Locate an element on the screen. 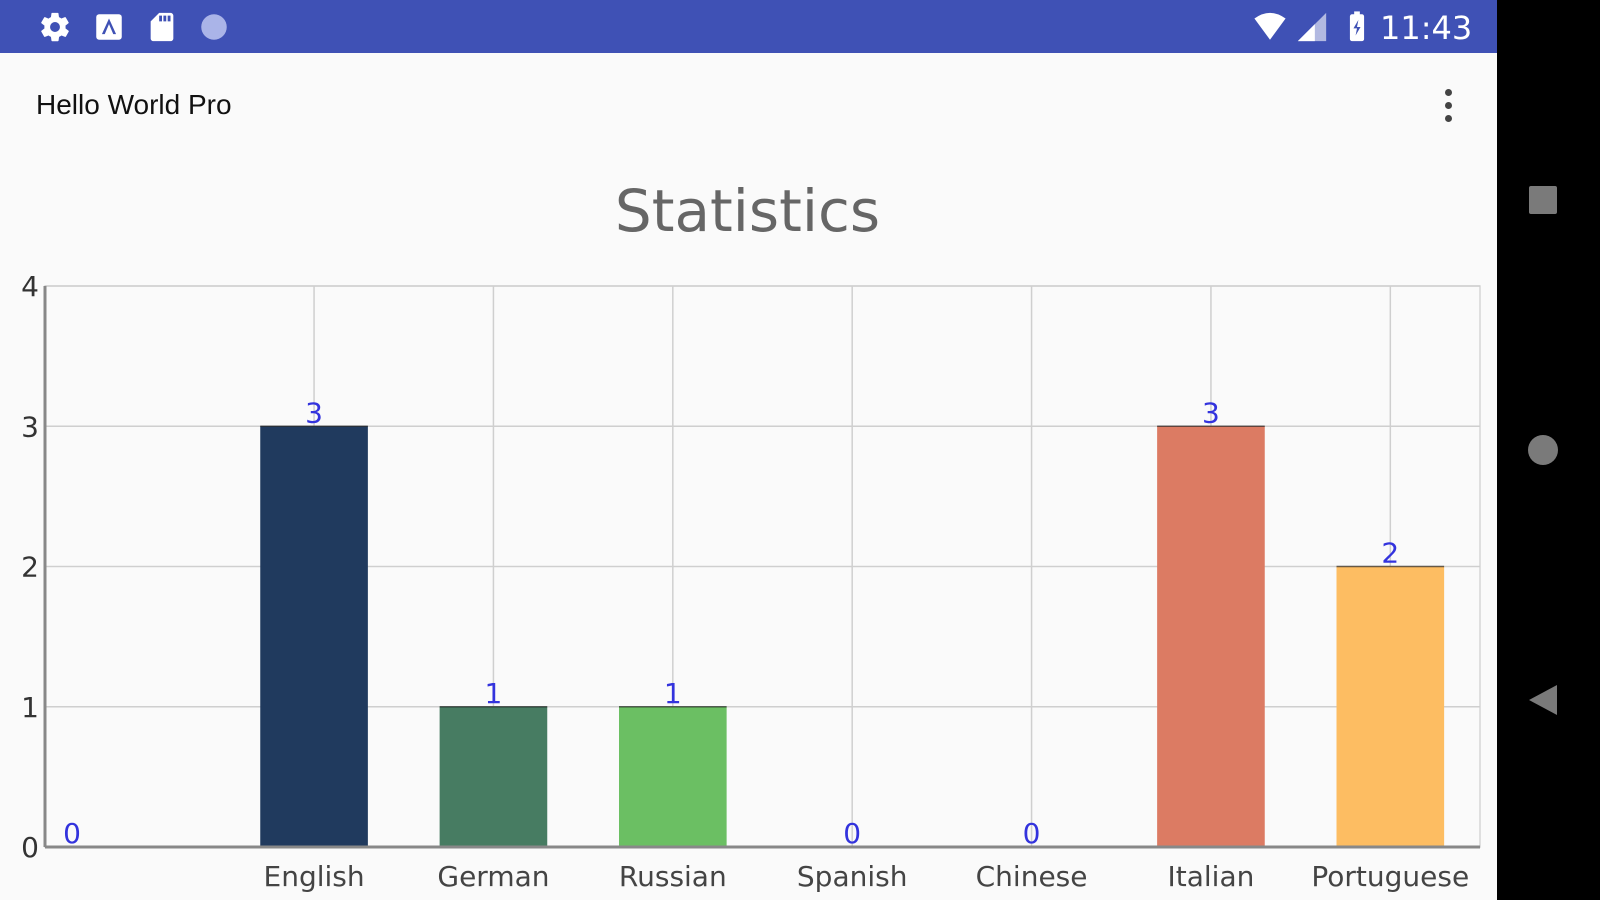 The width and height of the screenshot is (1600, 900). recents-square-icon is located at coordinates (1543, 200).